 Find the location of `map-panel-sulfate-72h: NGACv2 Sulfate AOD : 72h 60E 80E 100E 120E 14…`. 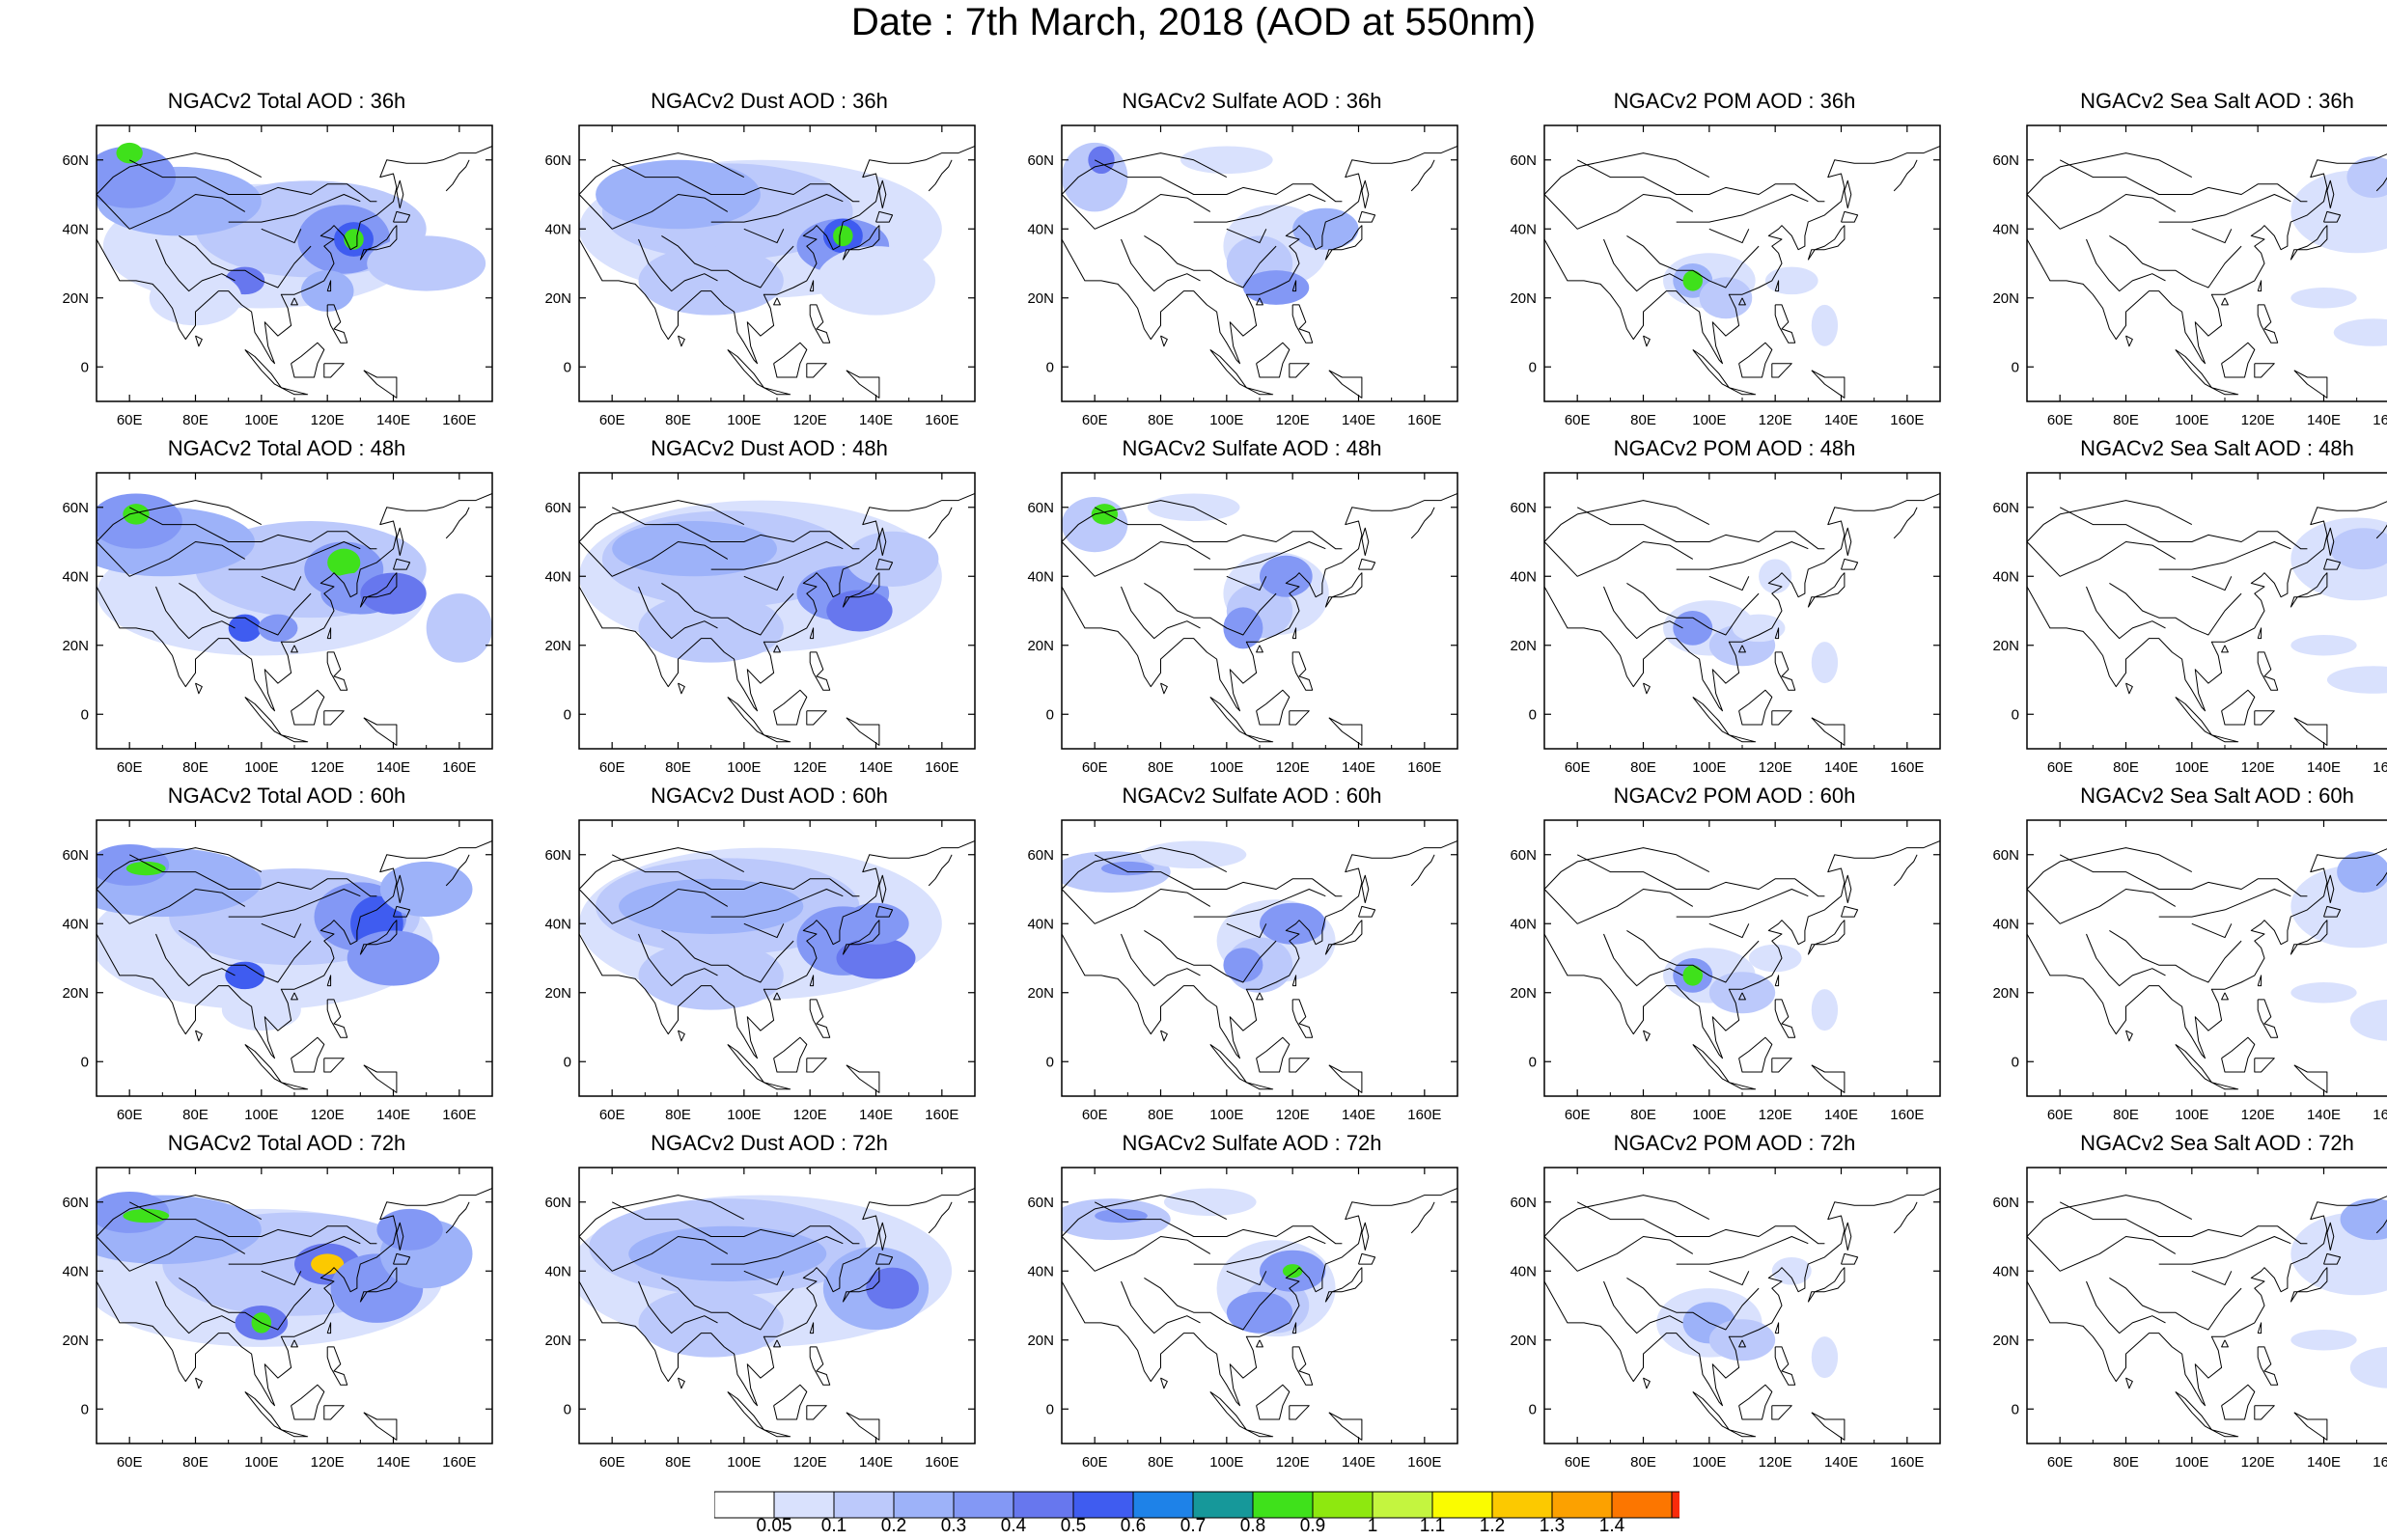

map-panel-sulfate-72h: NGACv2 Sulfate AOD : 72h 60E 80E 100E 120E 14… is located at coordinates (1251, 1301).